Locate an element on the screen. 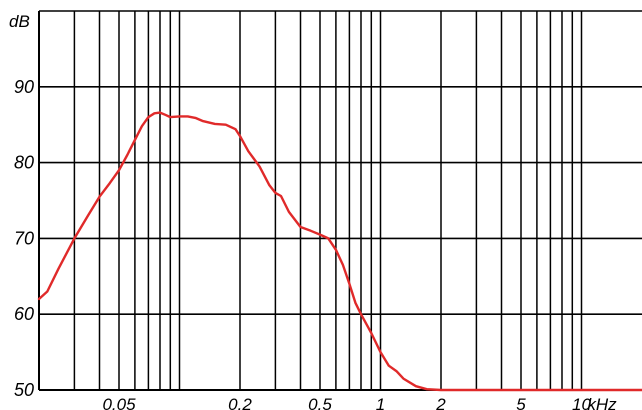 The width and height of the screenshot is (642, 410). x-tick-label: 1 is located at coordinates (380, 402).